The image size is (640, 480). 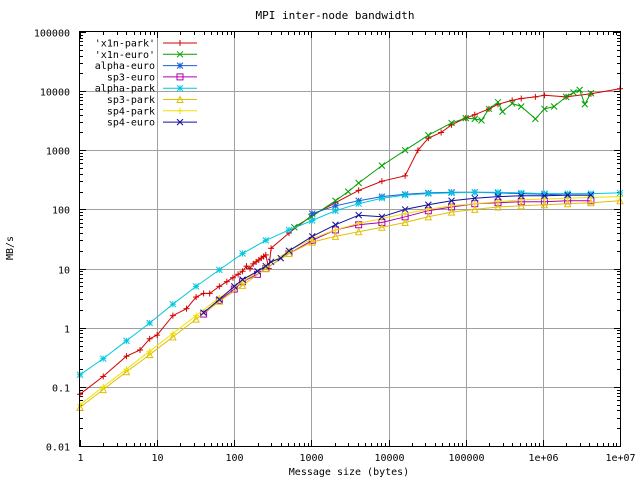 What do you see at coordinates (152, 77) in the screenshot?
I see `legend-item: sp3-euro` at bounding box center [152, 77].